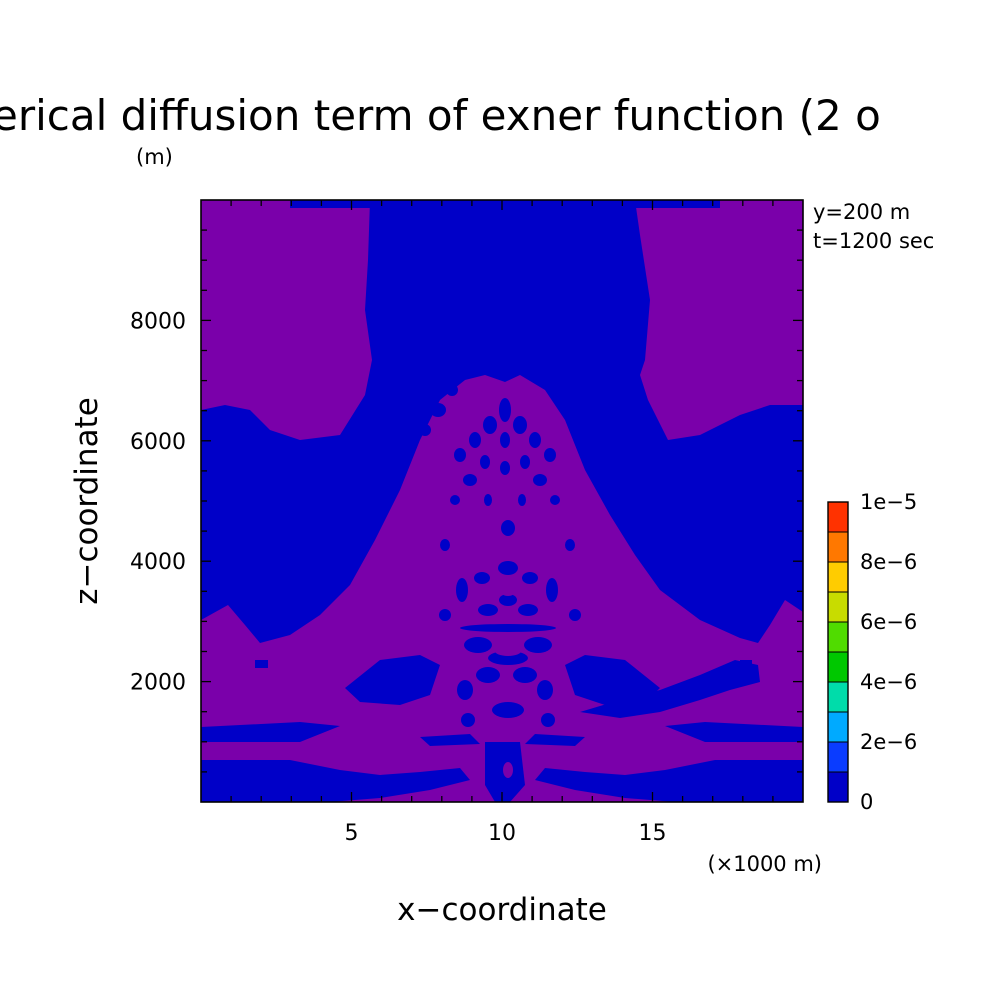  I want to click on colorbar-label: 0, so click(866, 802).